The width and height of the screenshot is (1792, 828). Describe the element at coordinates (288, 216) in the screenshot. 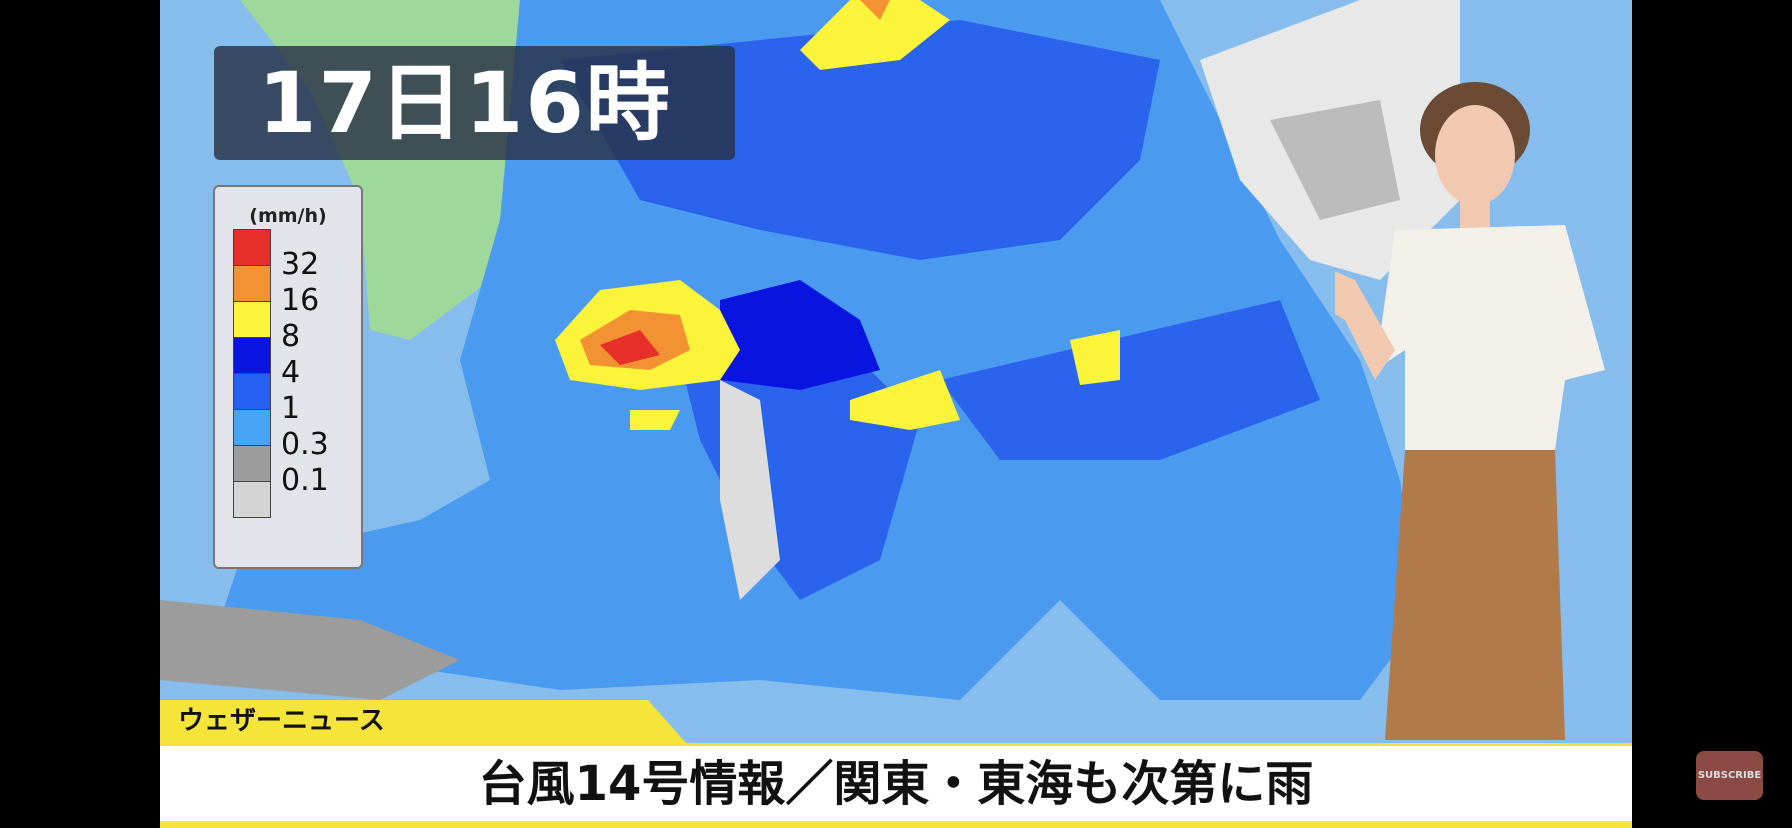

I see `legend-unit: (mm/h)` at that location.